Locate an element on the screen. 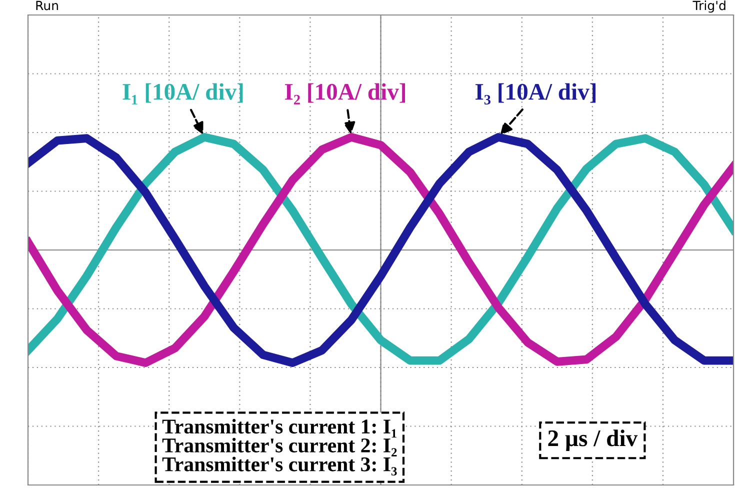  series-label: I₃ [10A/ div] is located at coordinates (536, 93).